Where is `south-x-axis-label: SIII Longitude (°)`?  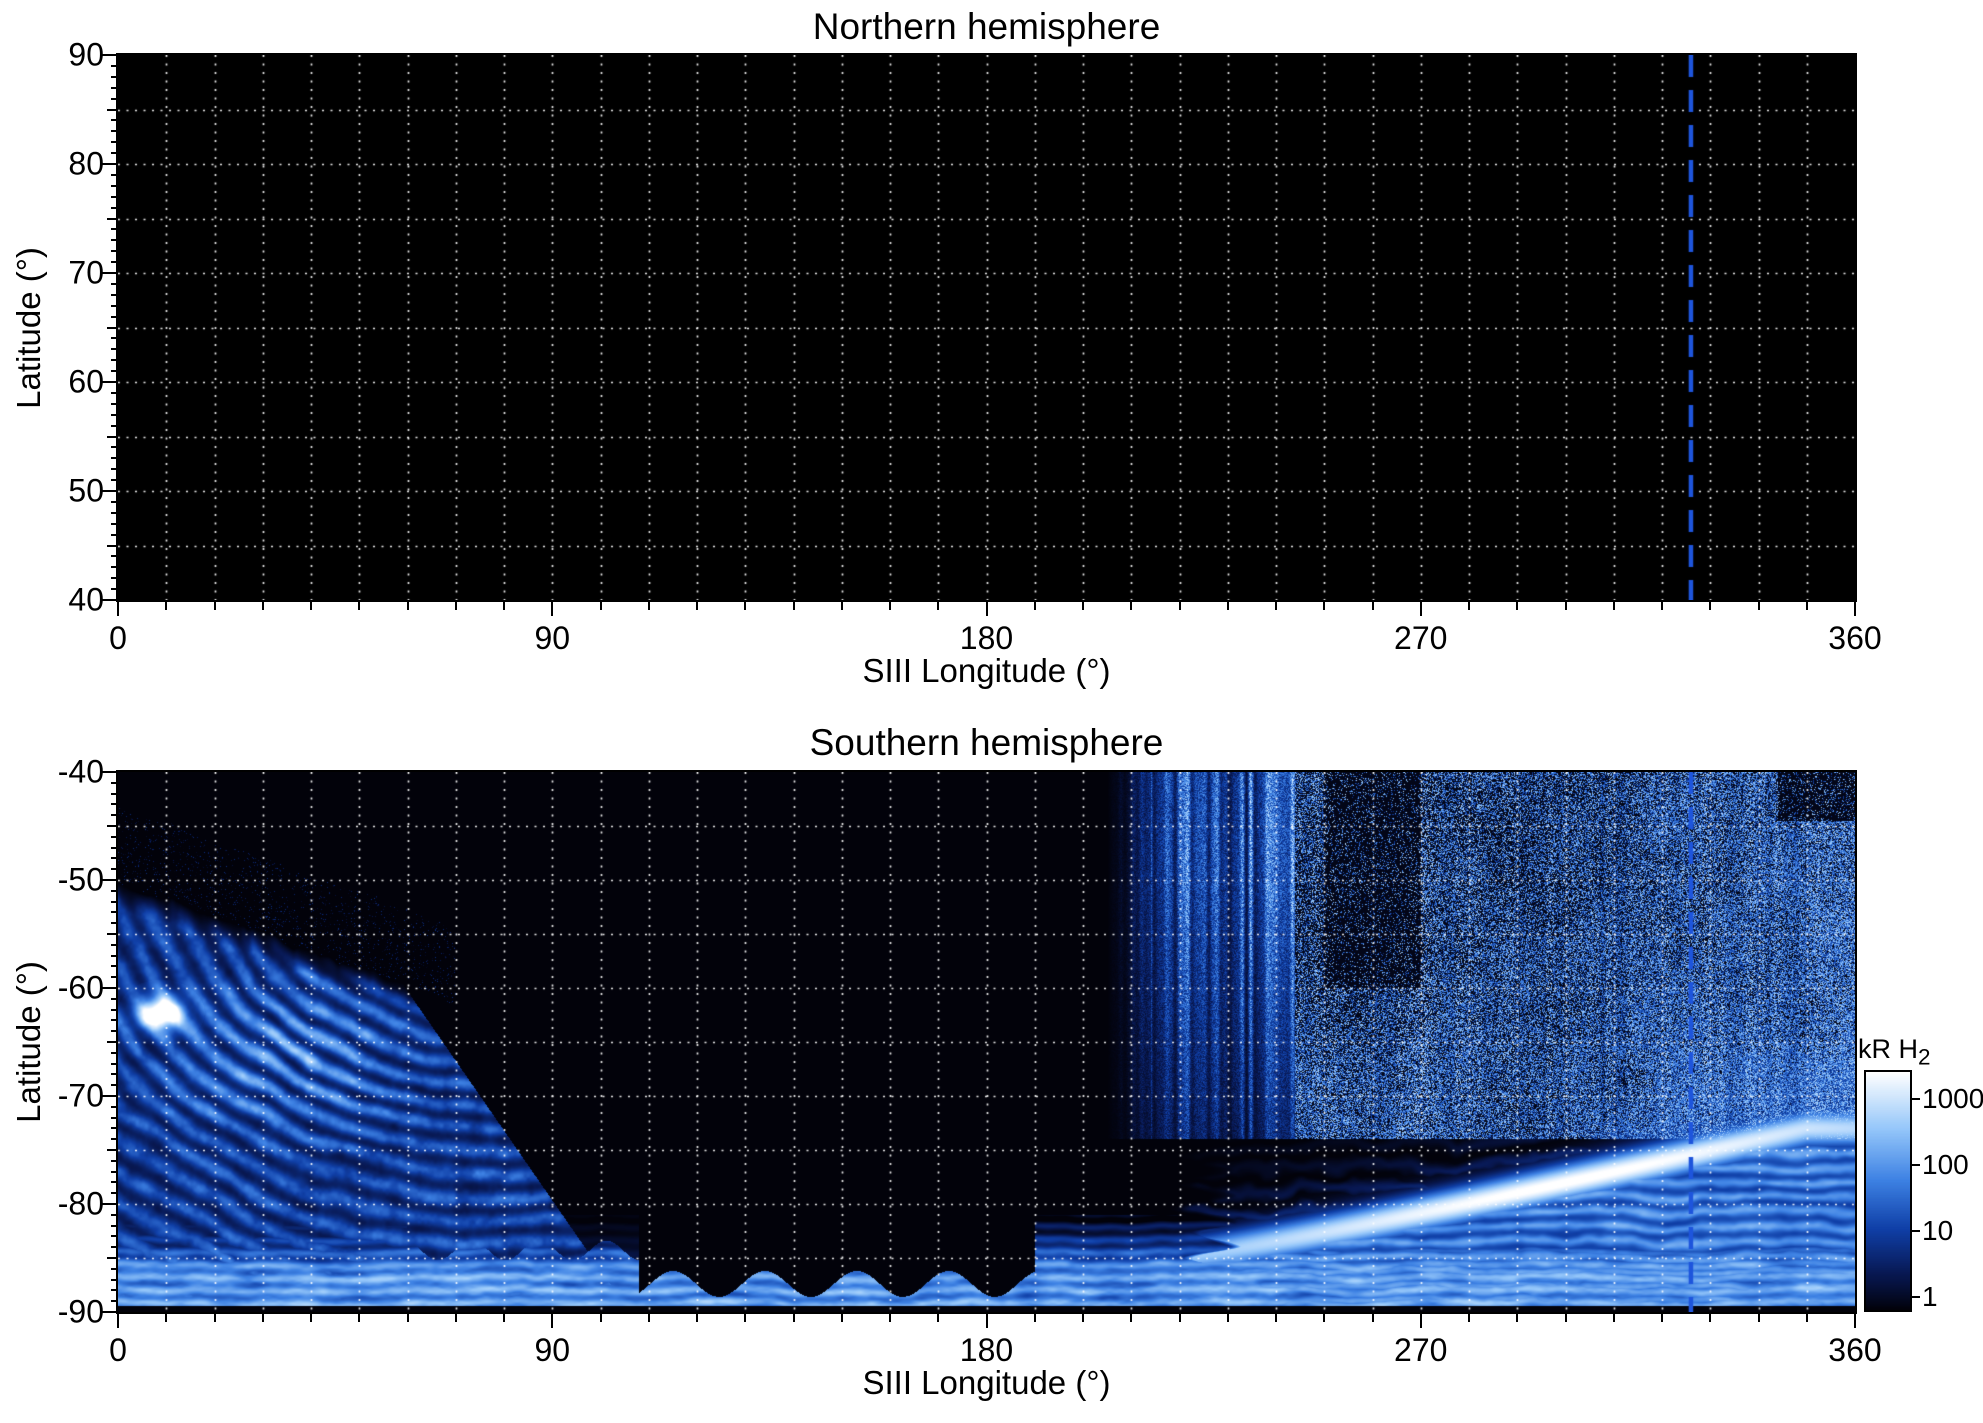
south-x-axis-label: SIII Longitude (°) is located at coordinates (986, 1382).